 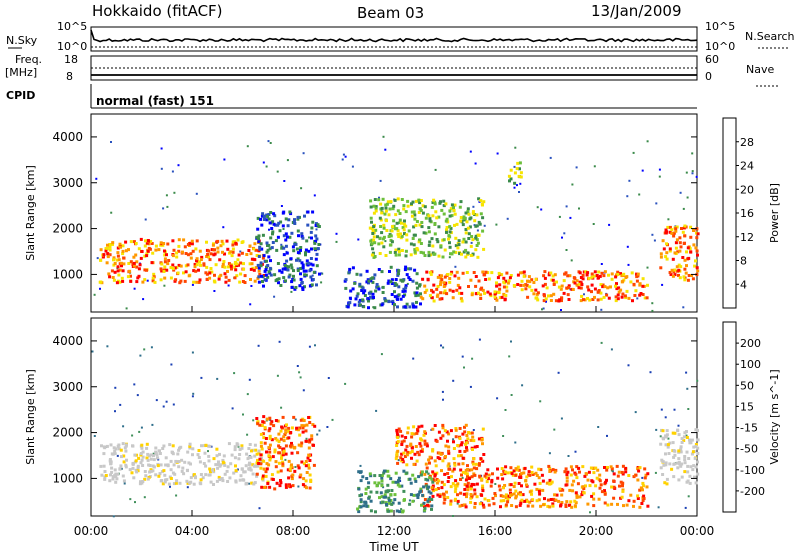 What do you see at coordinates (30, 417) in the screenshot?
I see `velocity-ylabel: Slant Range [km]` at bounding box center [30, 417].